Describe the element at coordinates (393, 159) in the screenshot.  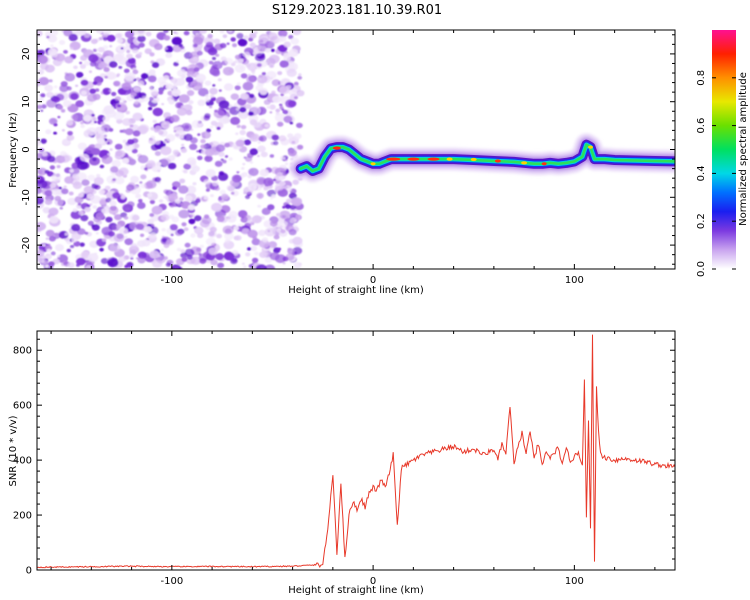
I see `ridge-hotspot` at that location.